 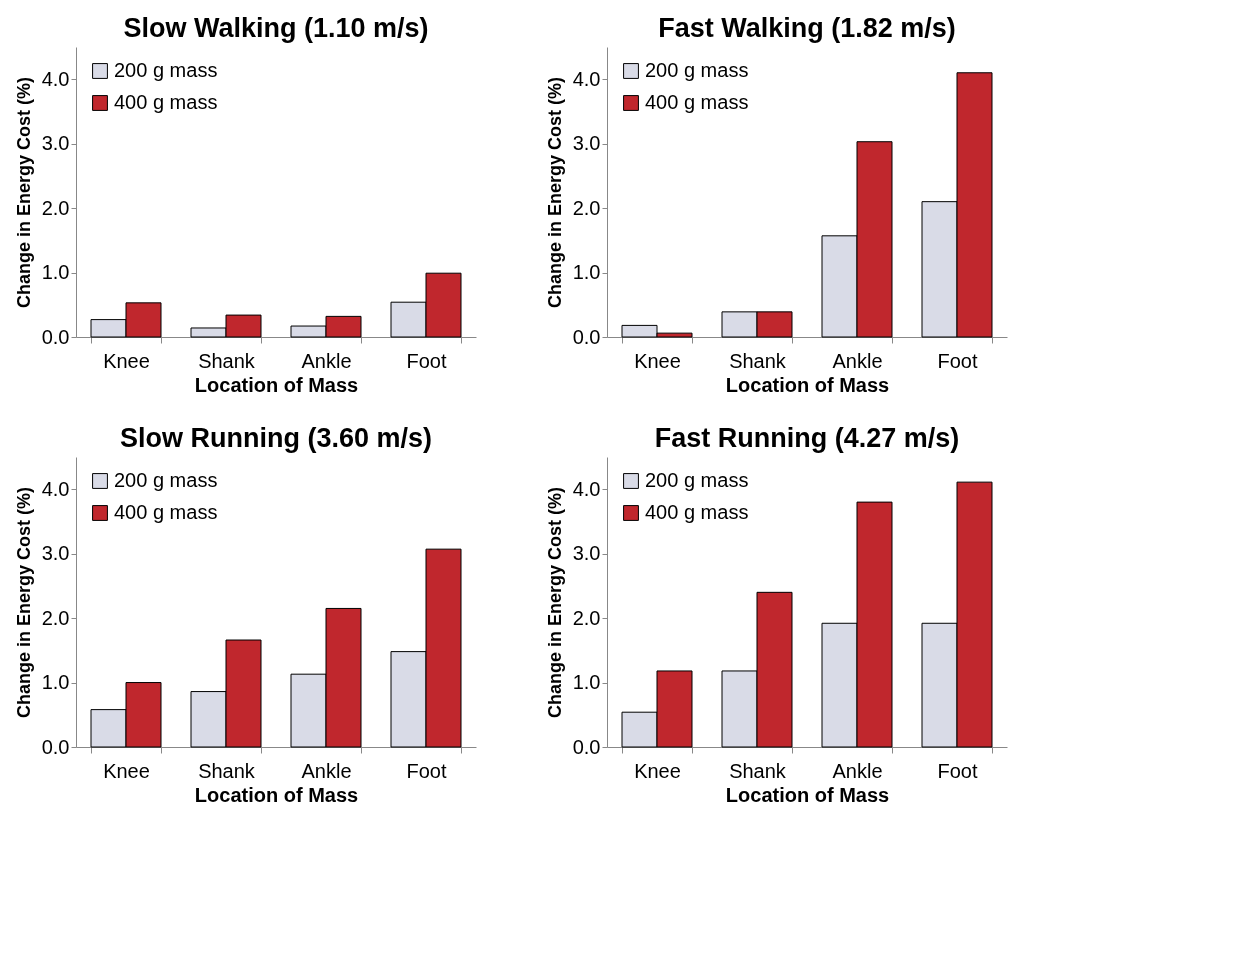 What do you see at coordinates (807, 28) in the screenshot?
I see `chart-title: Fast Walking (1.82 m/s)` at bounding box center [807, 28].